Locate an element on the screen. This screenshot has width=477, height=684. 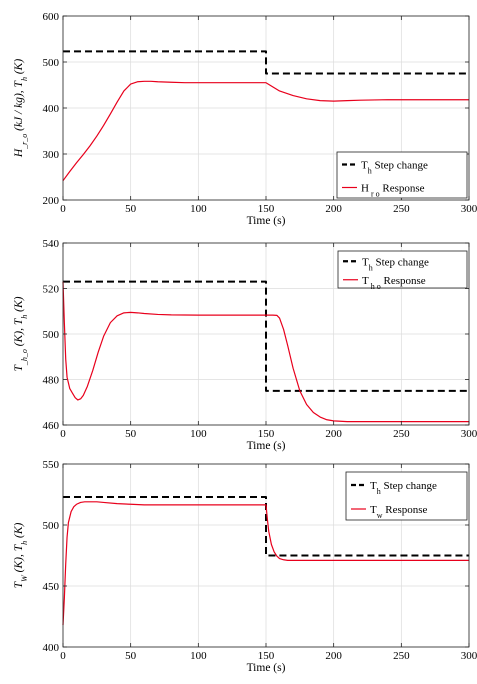
y-tick-label: 520 is located at coordinates (51, 290).